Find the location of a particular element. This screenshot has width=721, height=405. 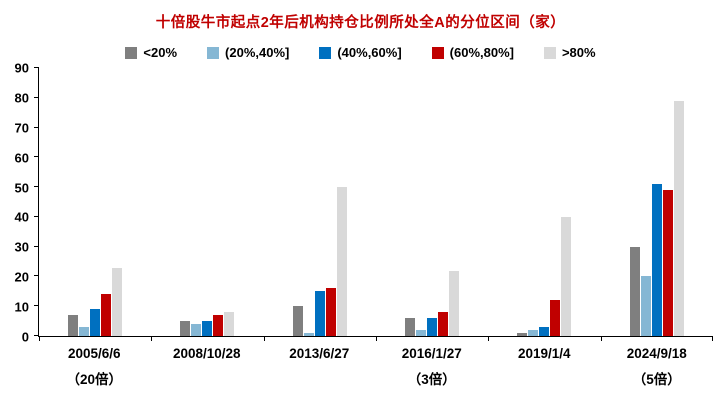

y-tick-label: 80 is located at coordinates (21, 98).